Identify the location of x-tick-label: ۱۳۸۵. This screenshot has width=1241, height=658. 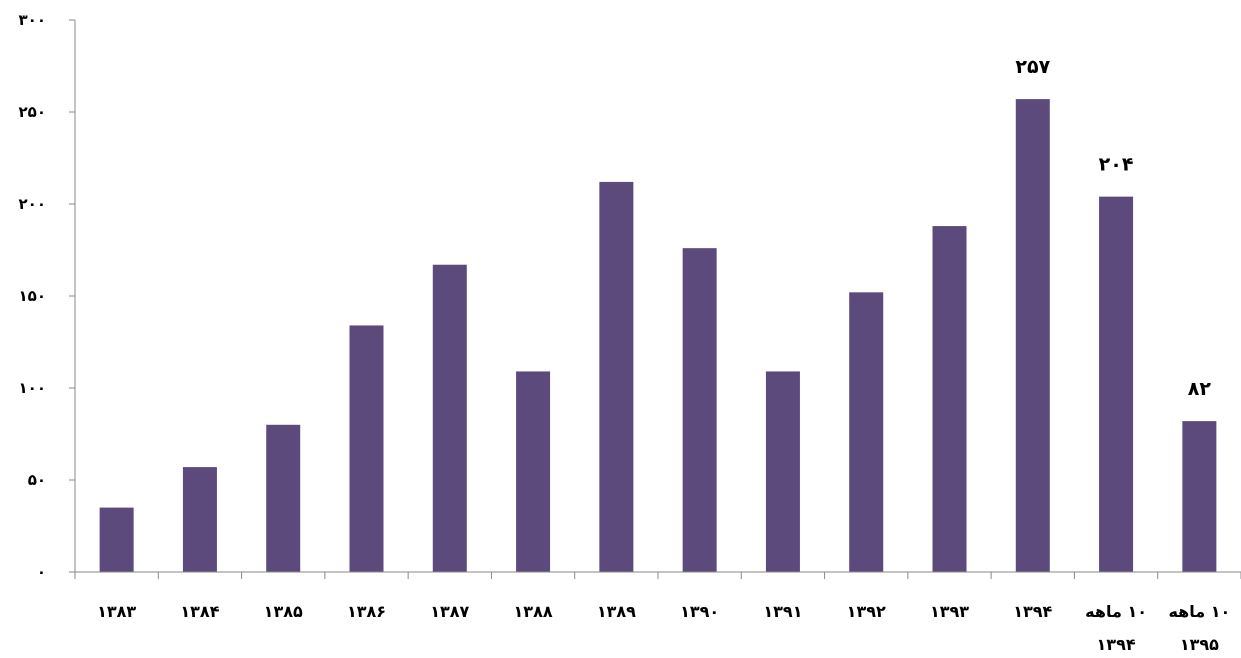
(283, 611).